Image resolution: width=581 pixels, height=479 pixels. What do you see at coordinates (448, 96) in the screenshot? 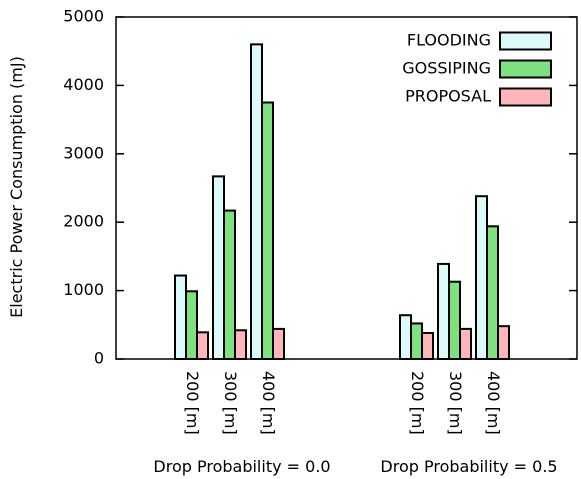
I see `legend-label-proposal: PROPOSAL` at bounding box center [448, 96].